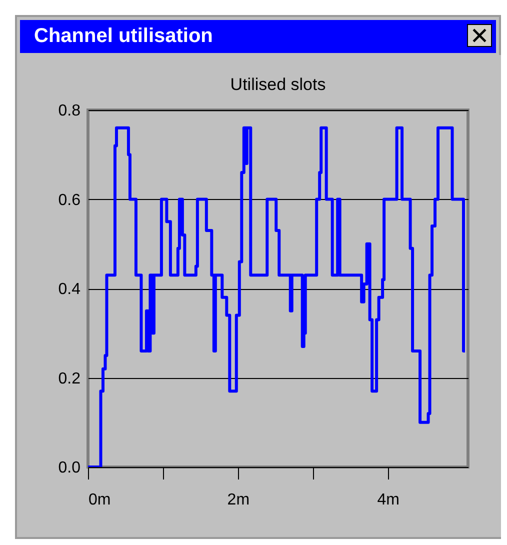 This screenshot has height=545, width=507. Describe the element at coordinates (123, 36) in the screenshot. I see `chart-title: Channel utilisation` at that location.